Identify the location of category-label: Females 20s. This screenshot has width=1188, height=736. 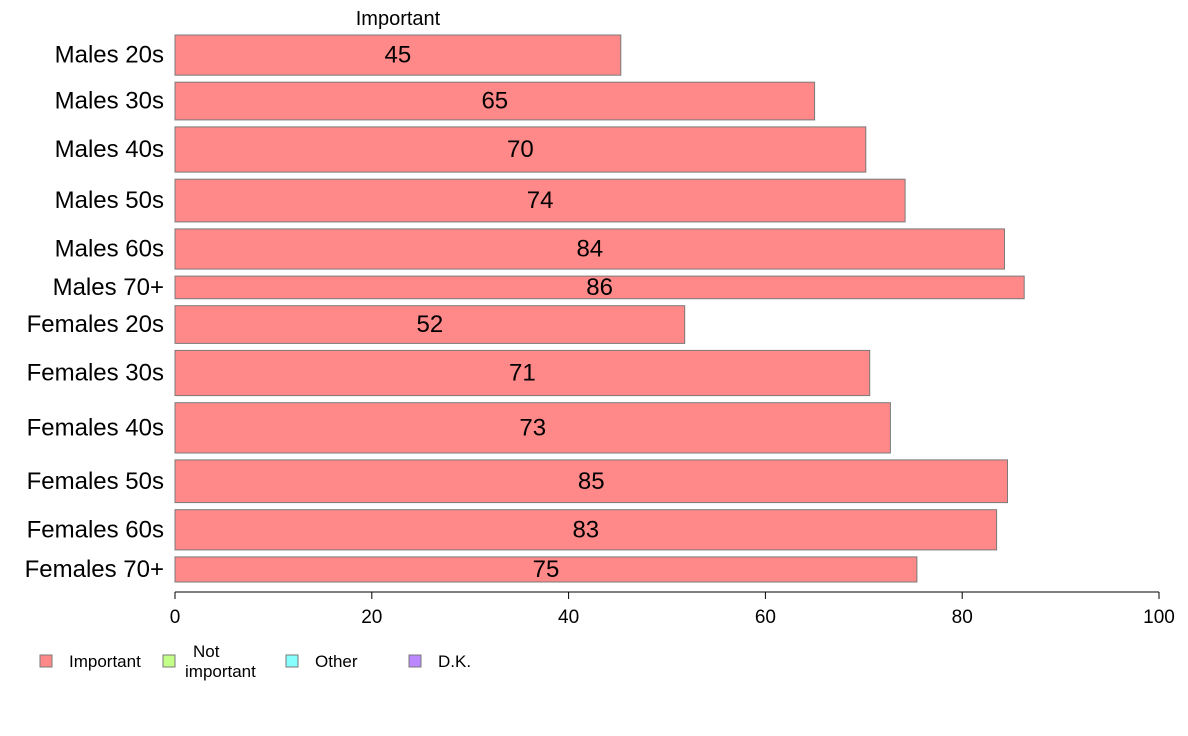
(95, 324).